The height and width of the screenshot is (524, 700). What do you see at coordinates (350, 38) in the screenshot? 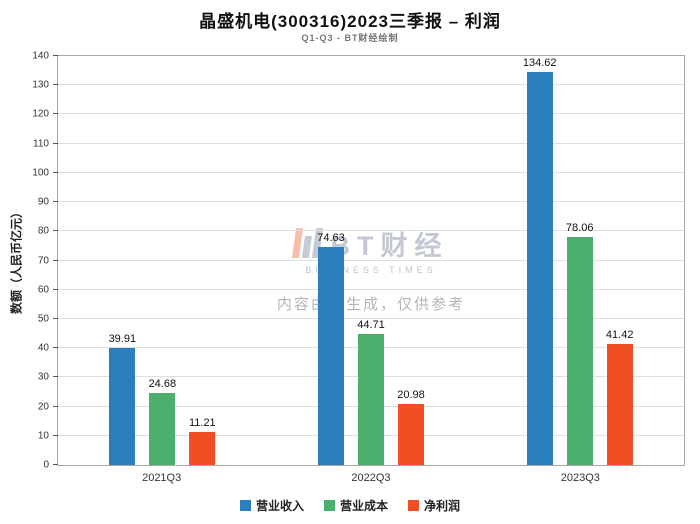
I see `chart-subtitle: Q1-Q3 - BT财经绘制` at bounding box center [350, 38].